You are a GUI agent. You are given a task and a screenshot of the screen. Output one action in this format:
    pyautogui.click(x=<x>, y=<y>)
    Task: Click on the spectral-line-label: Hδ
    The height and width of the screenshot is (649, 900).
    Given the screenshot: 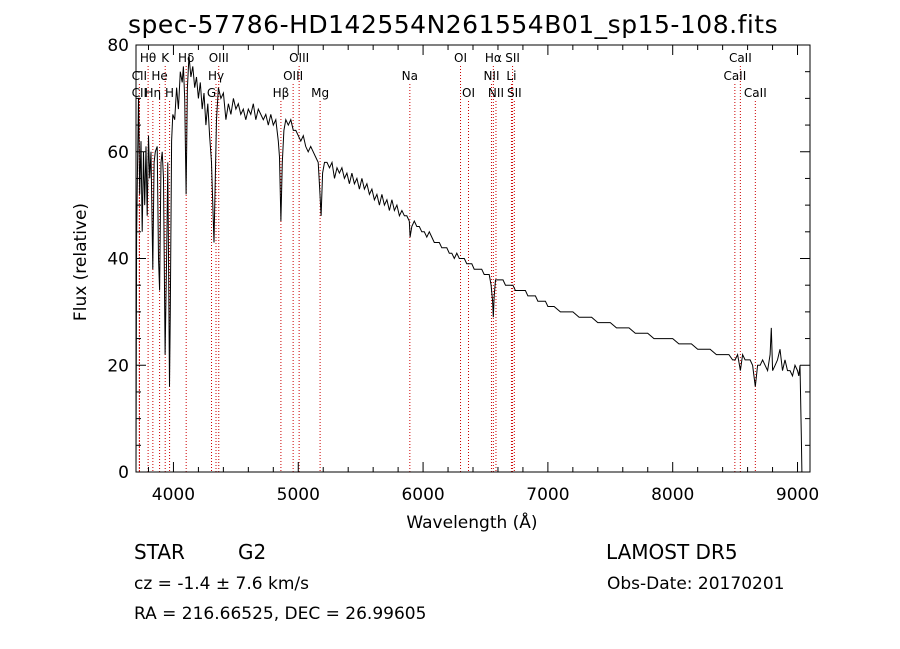 What is the action you would take?
    pyautogui.click(x=186, y=58)
    